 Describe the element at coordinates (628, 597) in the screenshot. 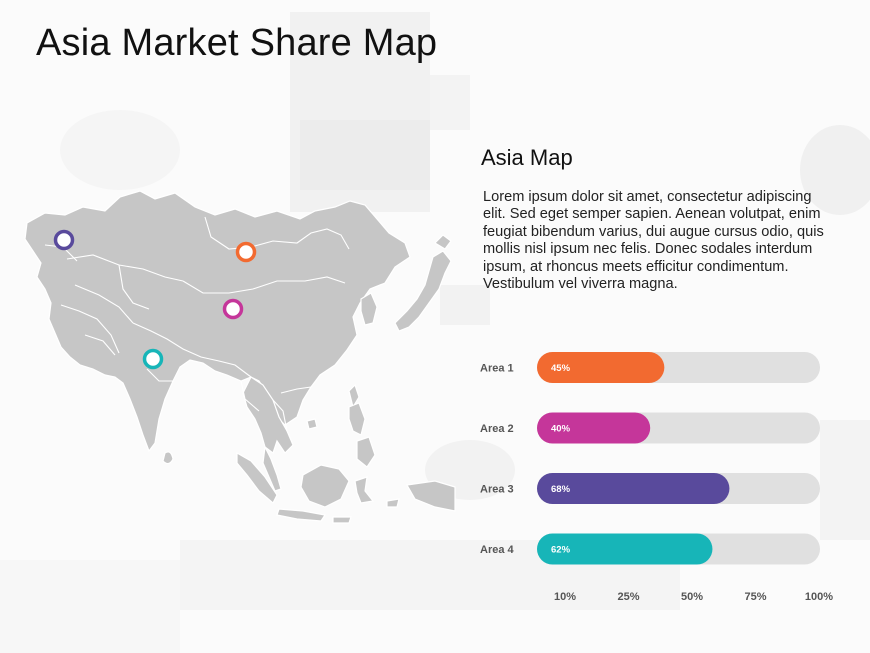

I see `x-tick-label: 25%` at that location.